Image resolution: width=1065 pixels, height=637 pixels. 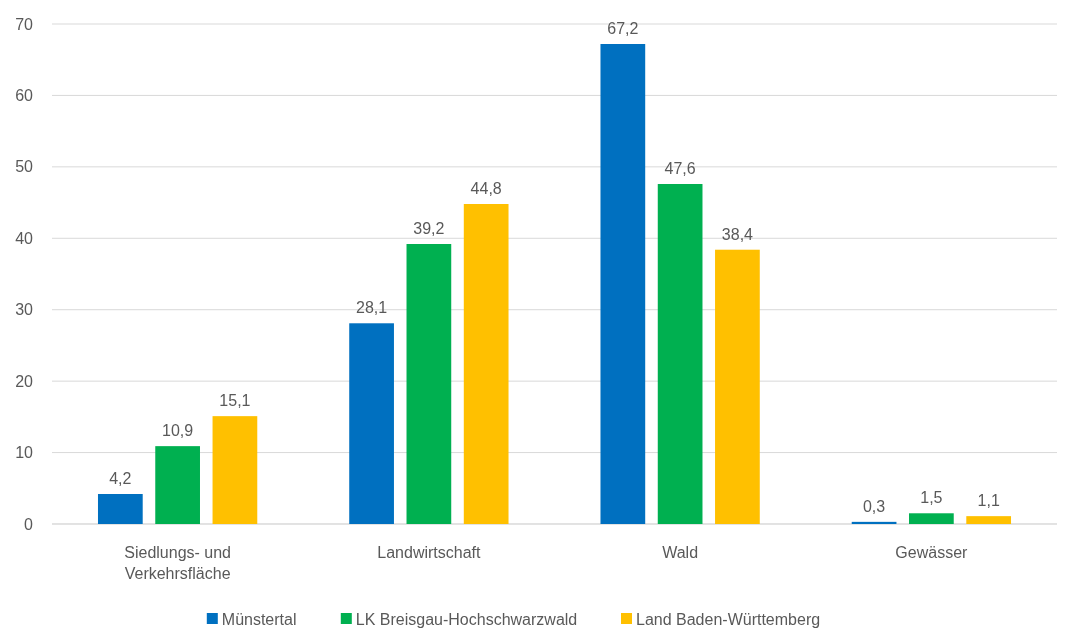 I want to click on legend-label: Münstertal, so click(x=259, y=619).